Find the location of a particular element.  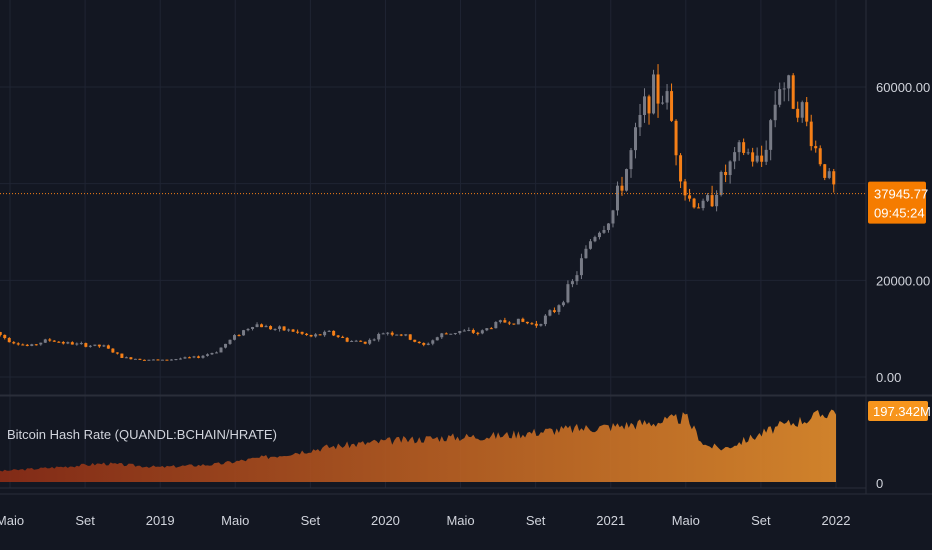

indicator-legend-label: Bitcoin Hash Rate (QUANDL:BCHAIN/HRATE) is located at coordinates (142, 434).